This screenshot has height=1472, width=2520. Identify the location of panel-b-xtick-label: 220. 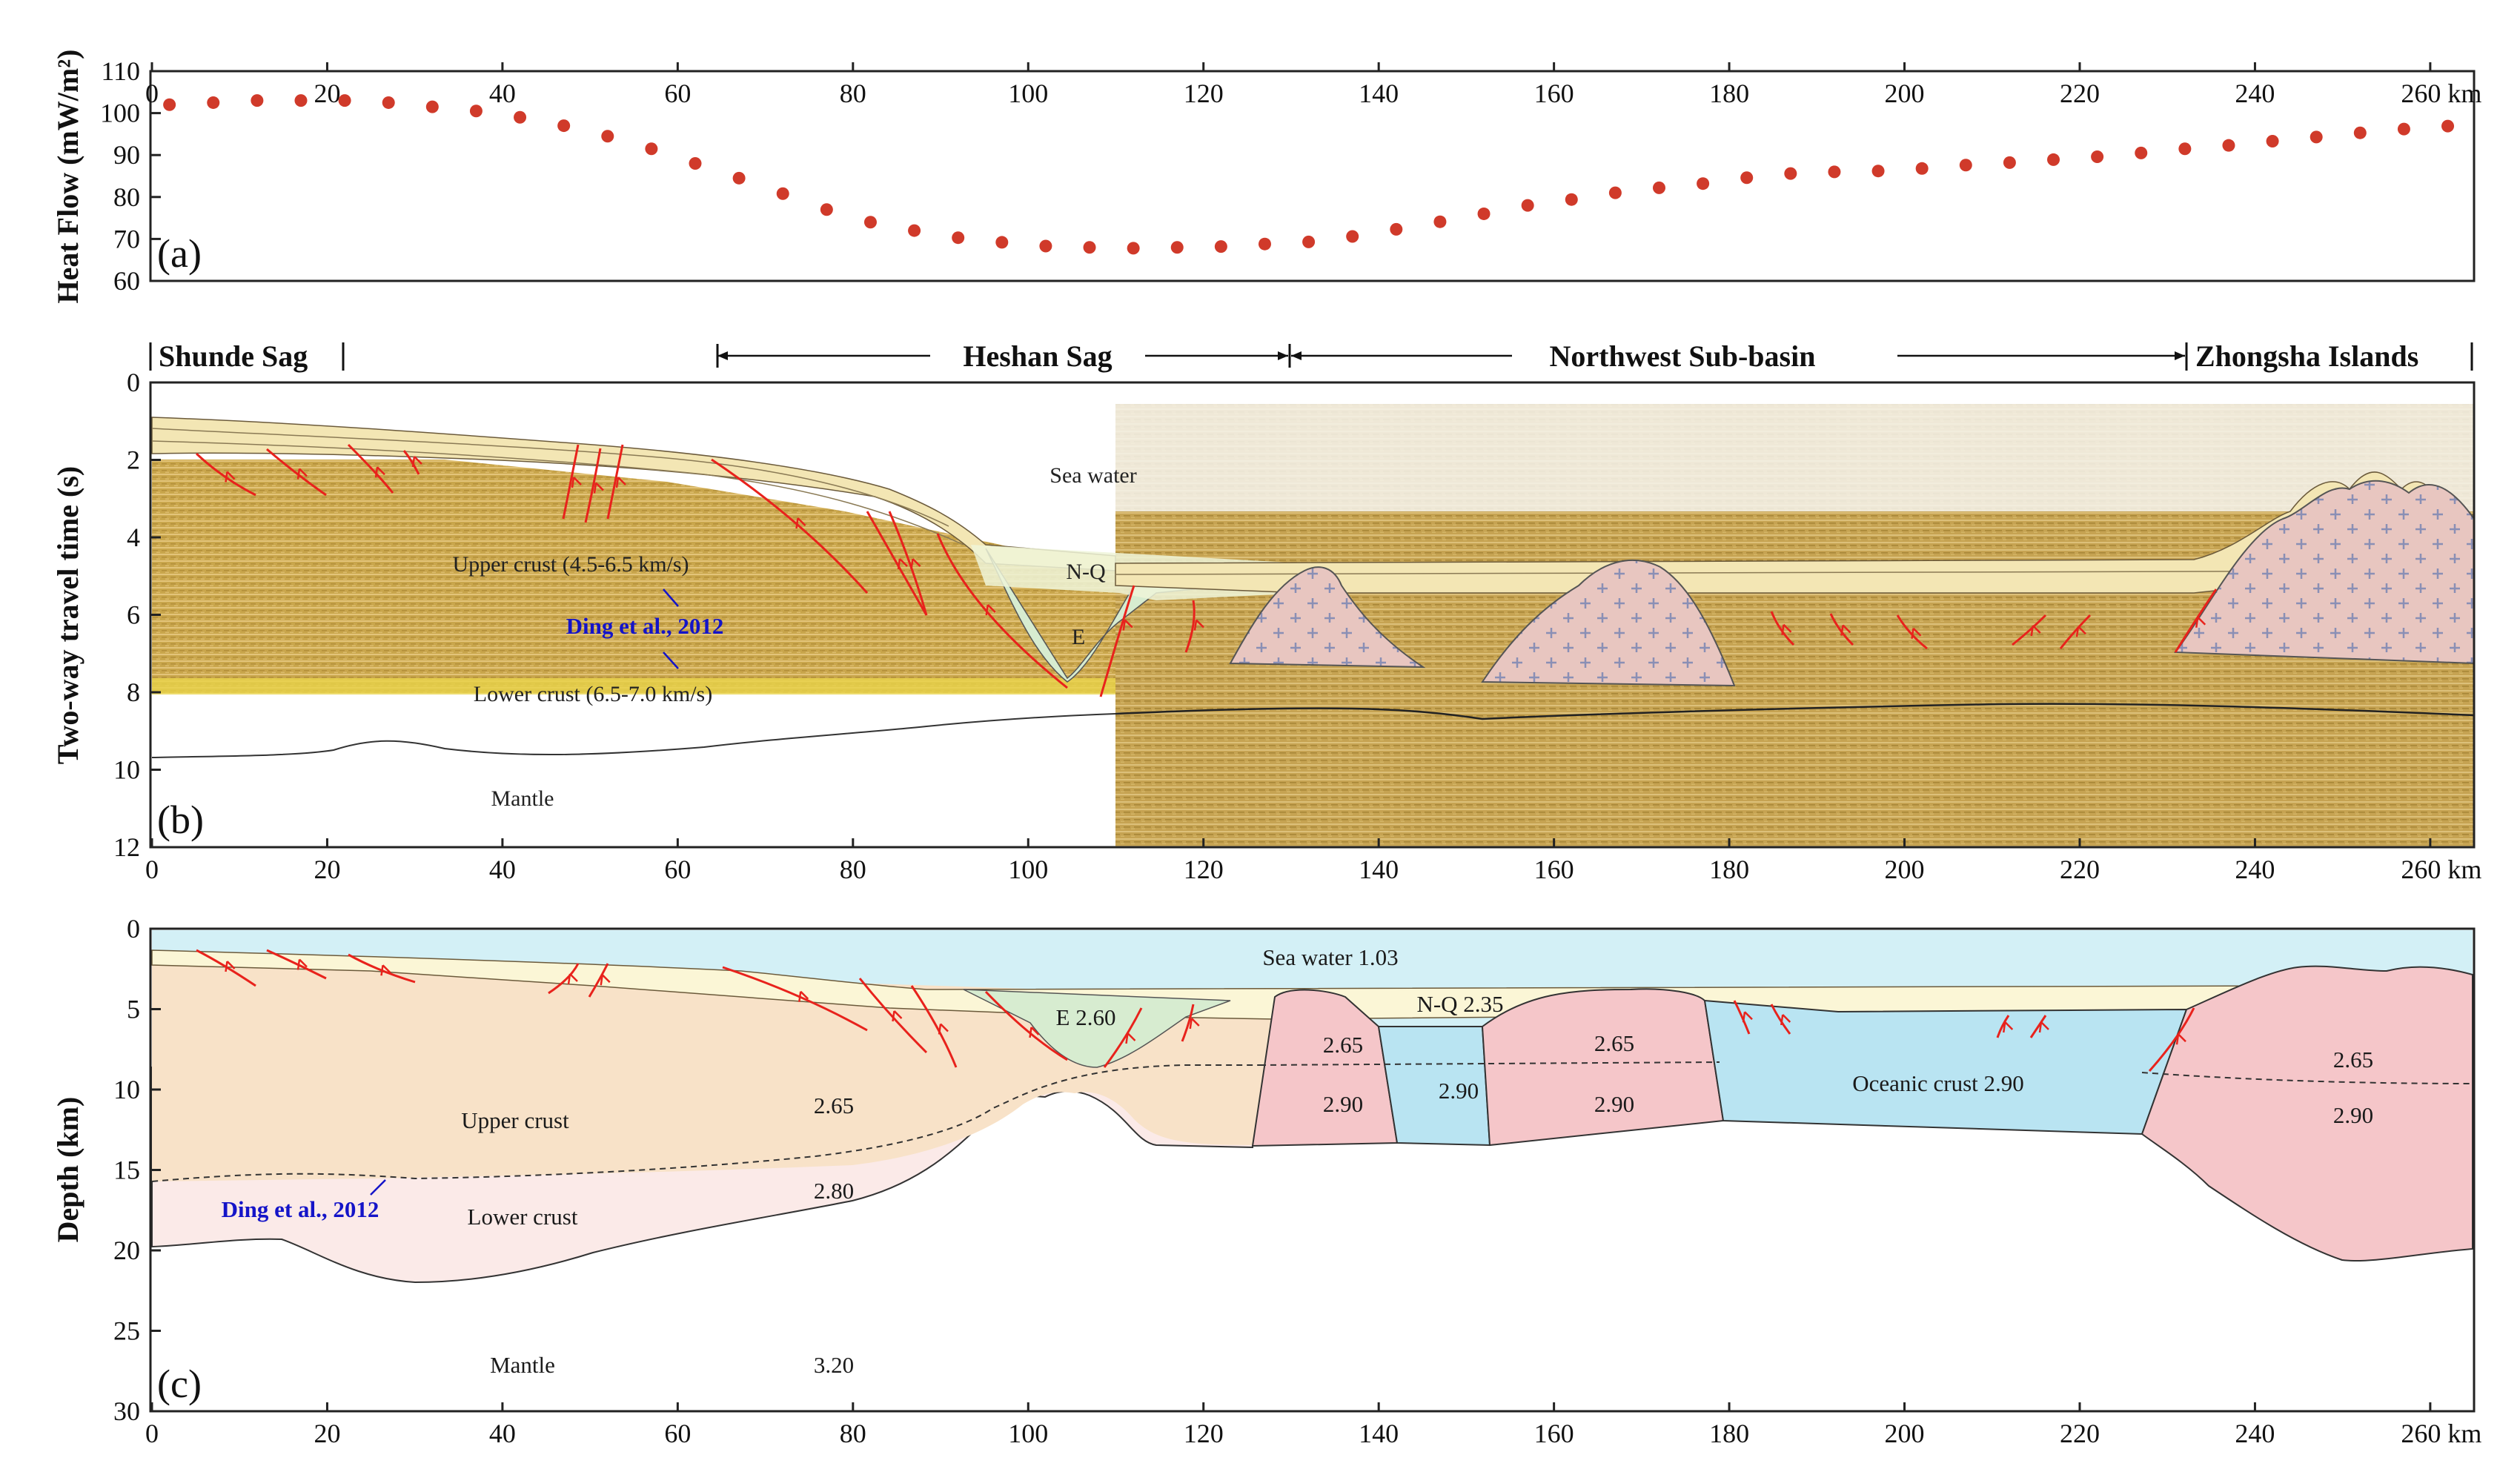
(2080, 869).